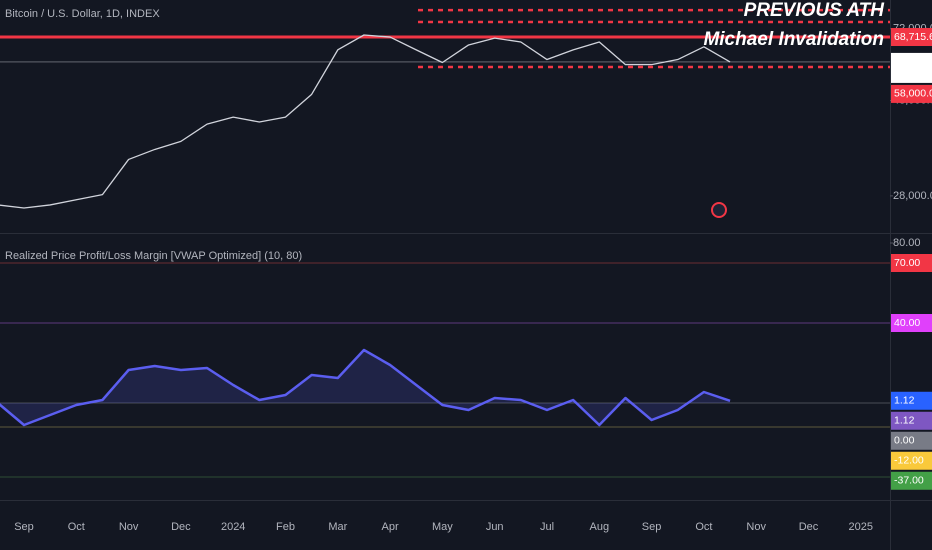 Image resolution: width=932 pixels, height=550 pixels. What do you see at coordinates (285, 527) in the screenshot?
I see `x-tick-label: Feb` at bounding box center [285, 527].